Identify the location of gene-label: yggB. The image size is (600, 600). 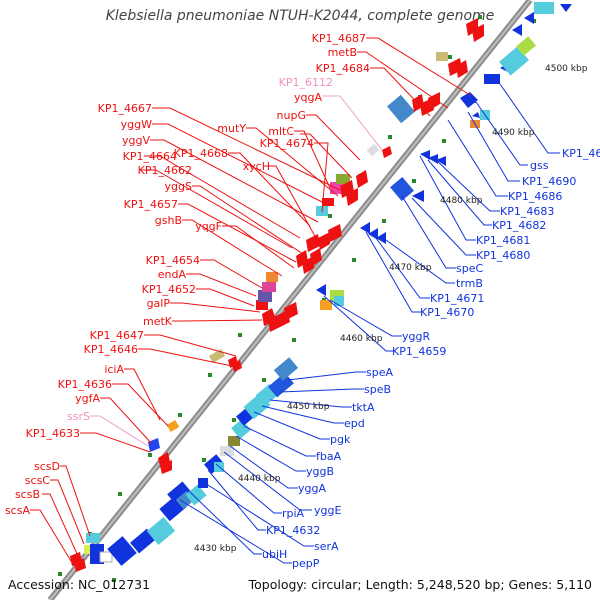
(320, 471).